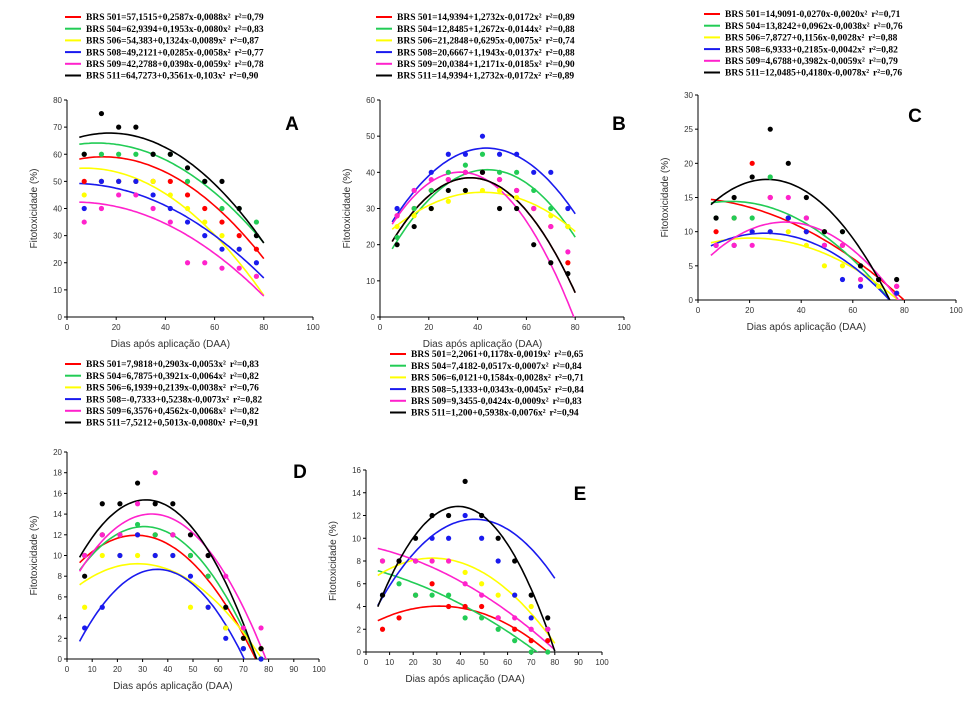  What do you see at coordinates (469, 77) in the screenshot?
I see `legend-equation: BRS 511=14,9394+1,2732x-0,0172x²` at bounding box center [469, 77].